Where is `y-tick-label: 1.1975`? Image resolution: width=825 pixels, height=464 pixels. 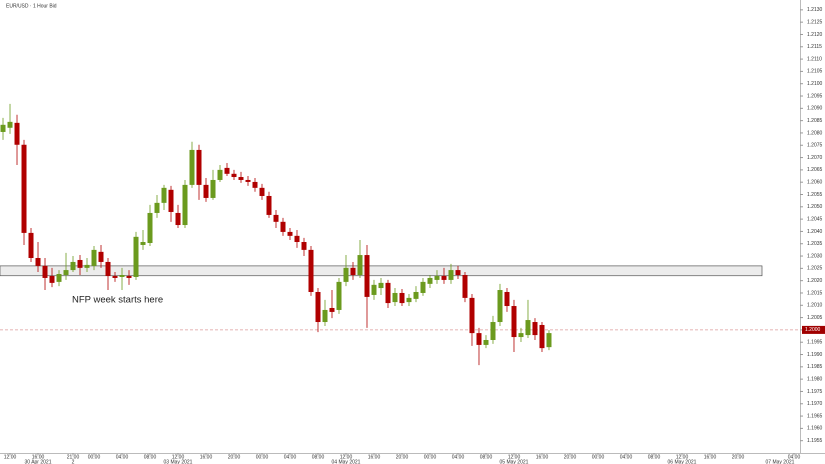
y-tick-label: 1.1975 is located at coordinates (815, 392).